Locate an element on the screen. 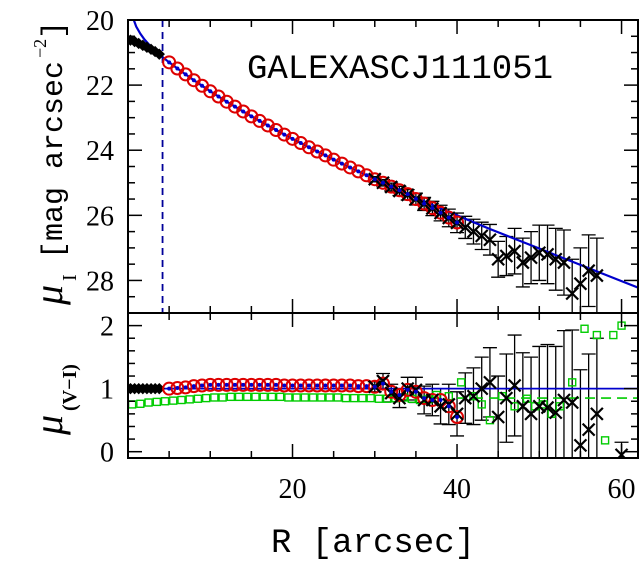  top-ylabel-close: ] is located at coordinates (55, 30).